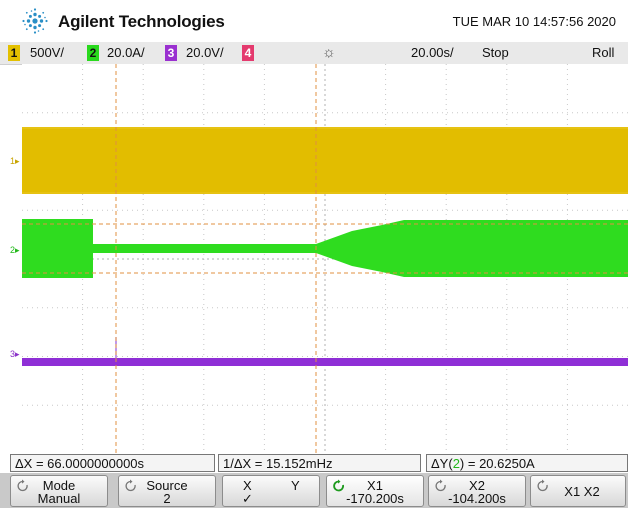 The height and width of the screenshot is (508, 628). I want to click on mode-softkey: Mode Manual, so click(59, 491).